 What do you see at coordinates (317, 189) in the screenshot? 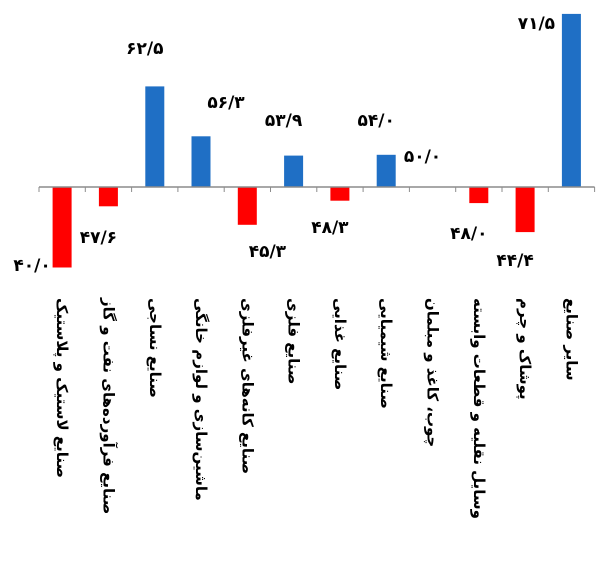
I see `axis-group` at bounding box center [317, 189].